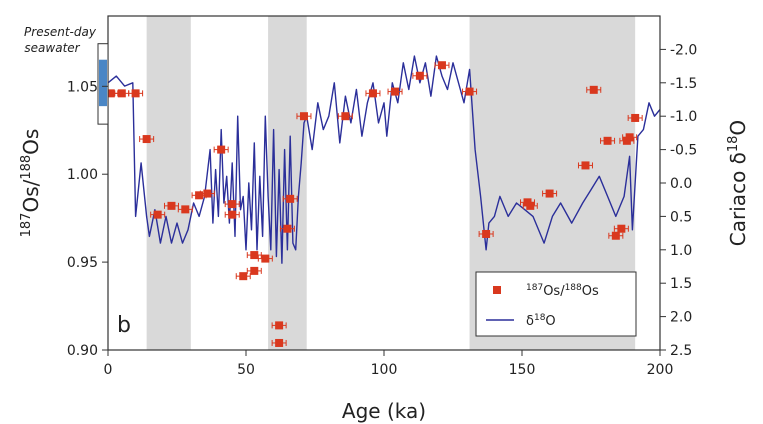  I want to click on y-left-tick-label: 0.95, so click(82, 263).